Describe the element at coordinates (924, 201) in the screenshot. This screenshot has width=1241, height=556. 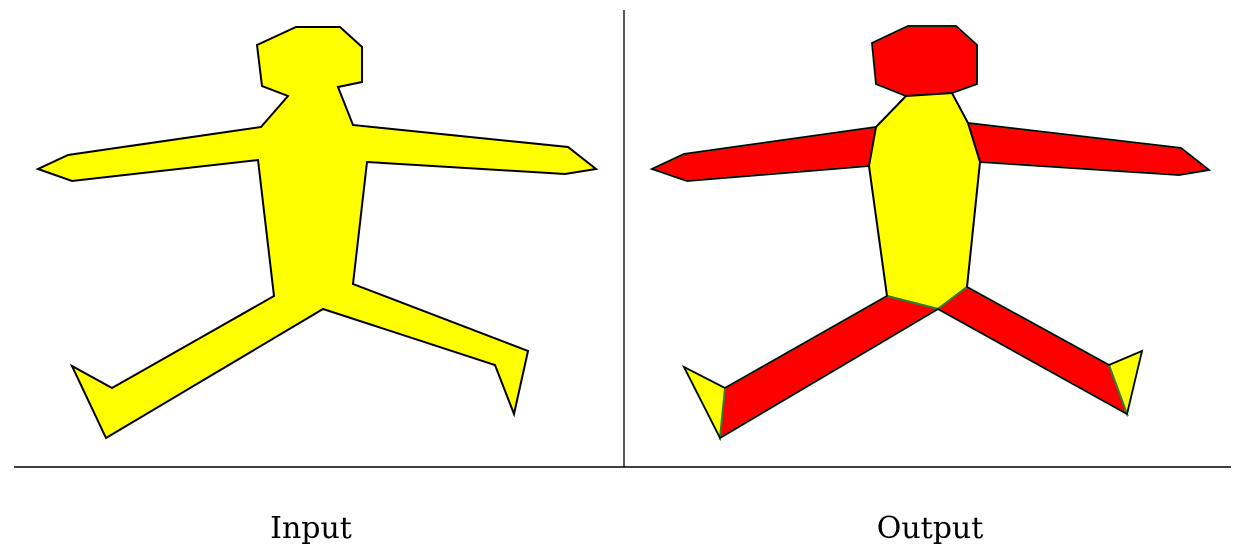
I see `output-torso-piece` at that location.